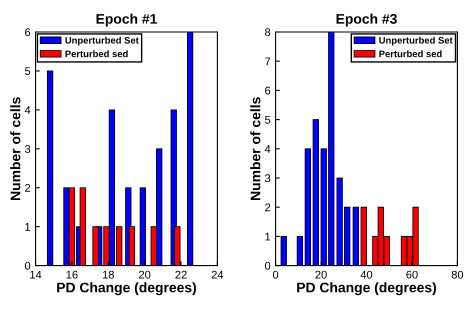  What do you see at coordinates (126, 20) in the screenshot?
I see `chart-title: Epoch #1` at bounding box center [126, 20].